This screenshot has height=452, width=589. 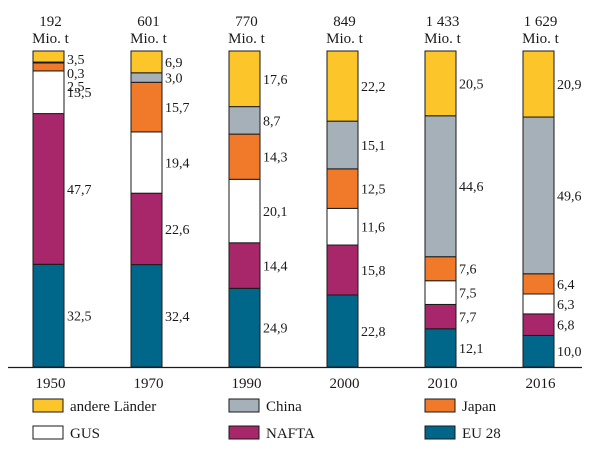 I want to click on segment-label-eu-28-2010: 12,1, so click(x=471, y=349).